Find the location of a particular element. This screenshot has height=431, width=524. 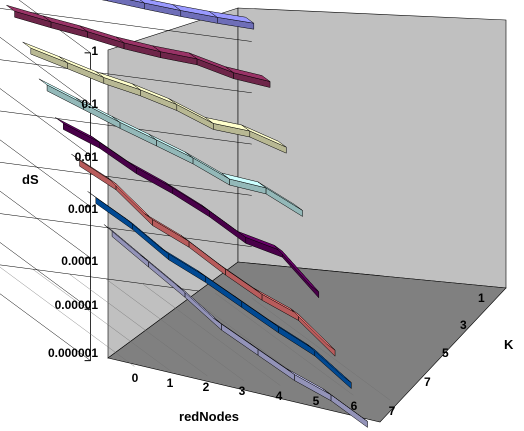

y-axis-ticks: 1 0.1 0.01 0.001 0.0001 0.00001 0.000001 is located at coordinates (73, 202).